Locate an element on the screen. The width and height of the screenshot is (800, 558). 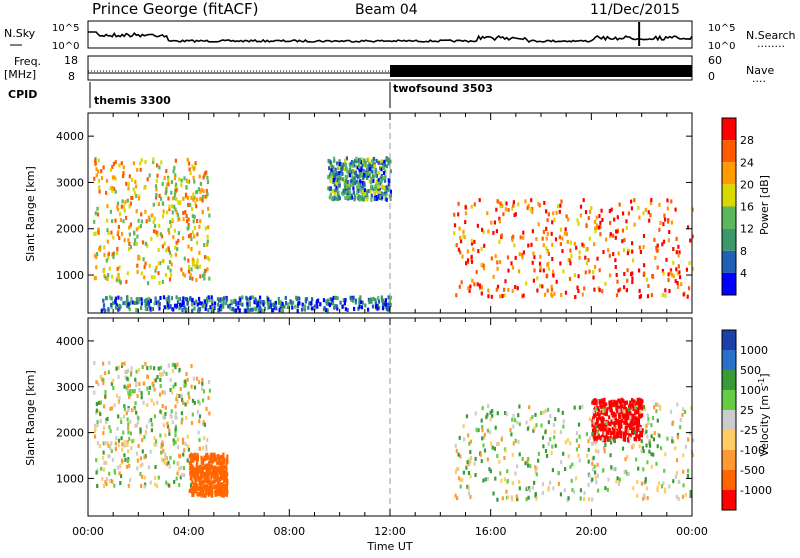
noise-right-bottom: 10^0 is located at coordinates (721, 46).